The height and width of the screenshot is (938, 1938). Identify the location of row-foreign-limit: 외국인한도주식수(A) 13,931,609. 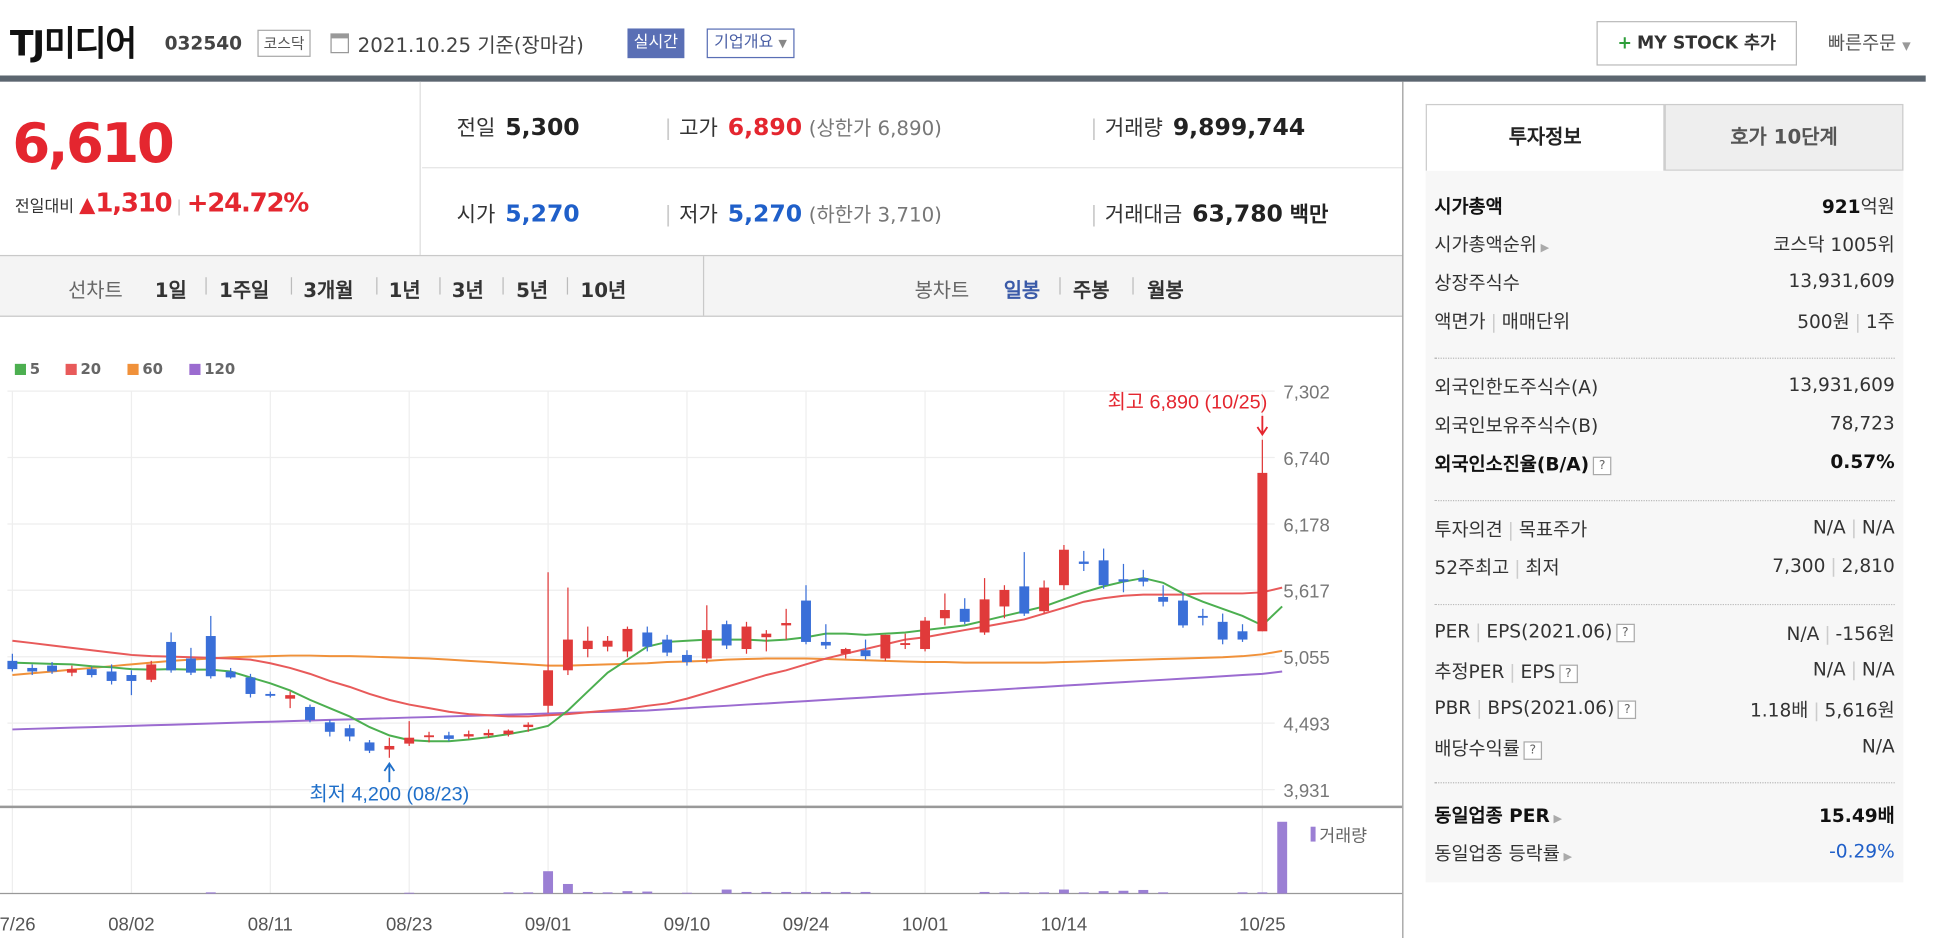
(1664, 386).